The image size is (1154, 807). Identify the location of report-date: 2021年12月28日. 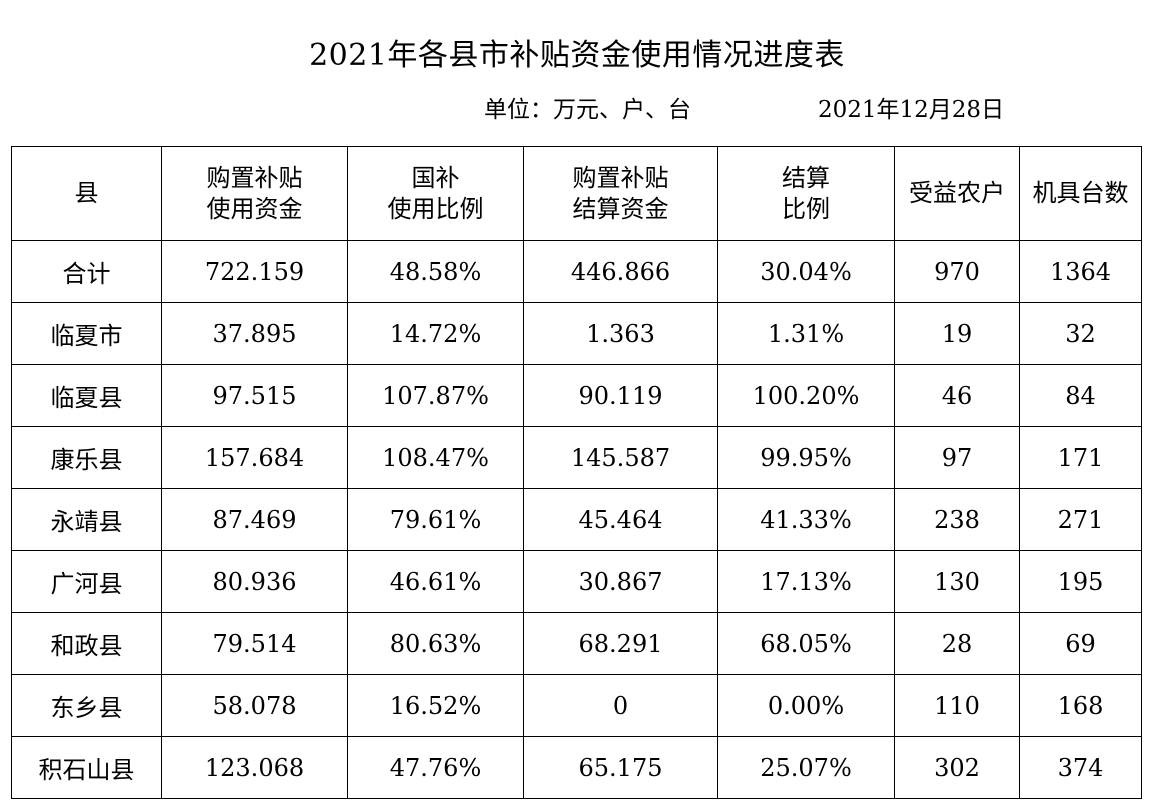
(911, 110).